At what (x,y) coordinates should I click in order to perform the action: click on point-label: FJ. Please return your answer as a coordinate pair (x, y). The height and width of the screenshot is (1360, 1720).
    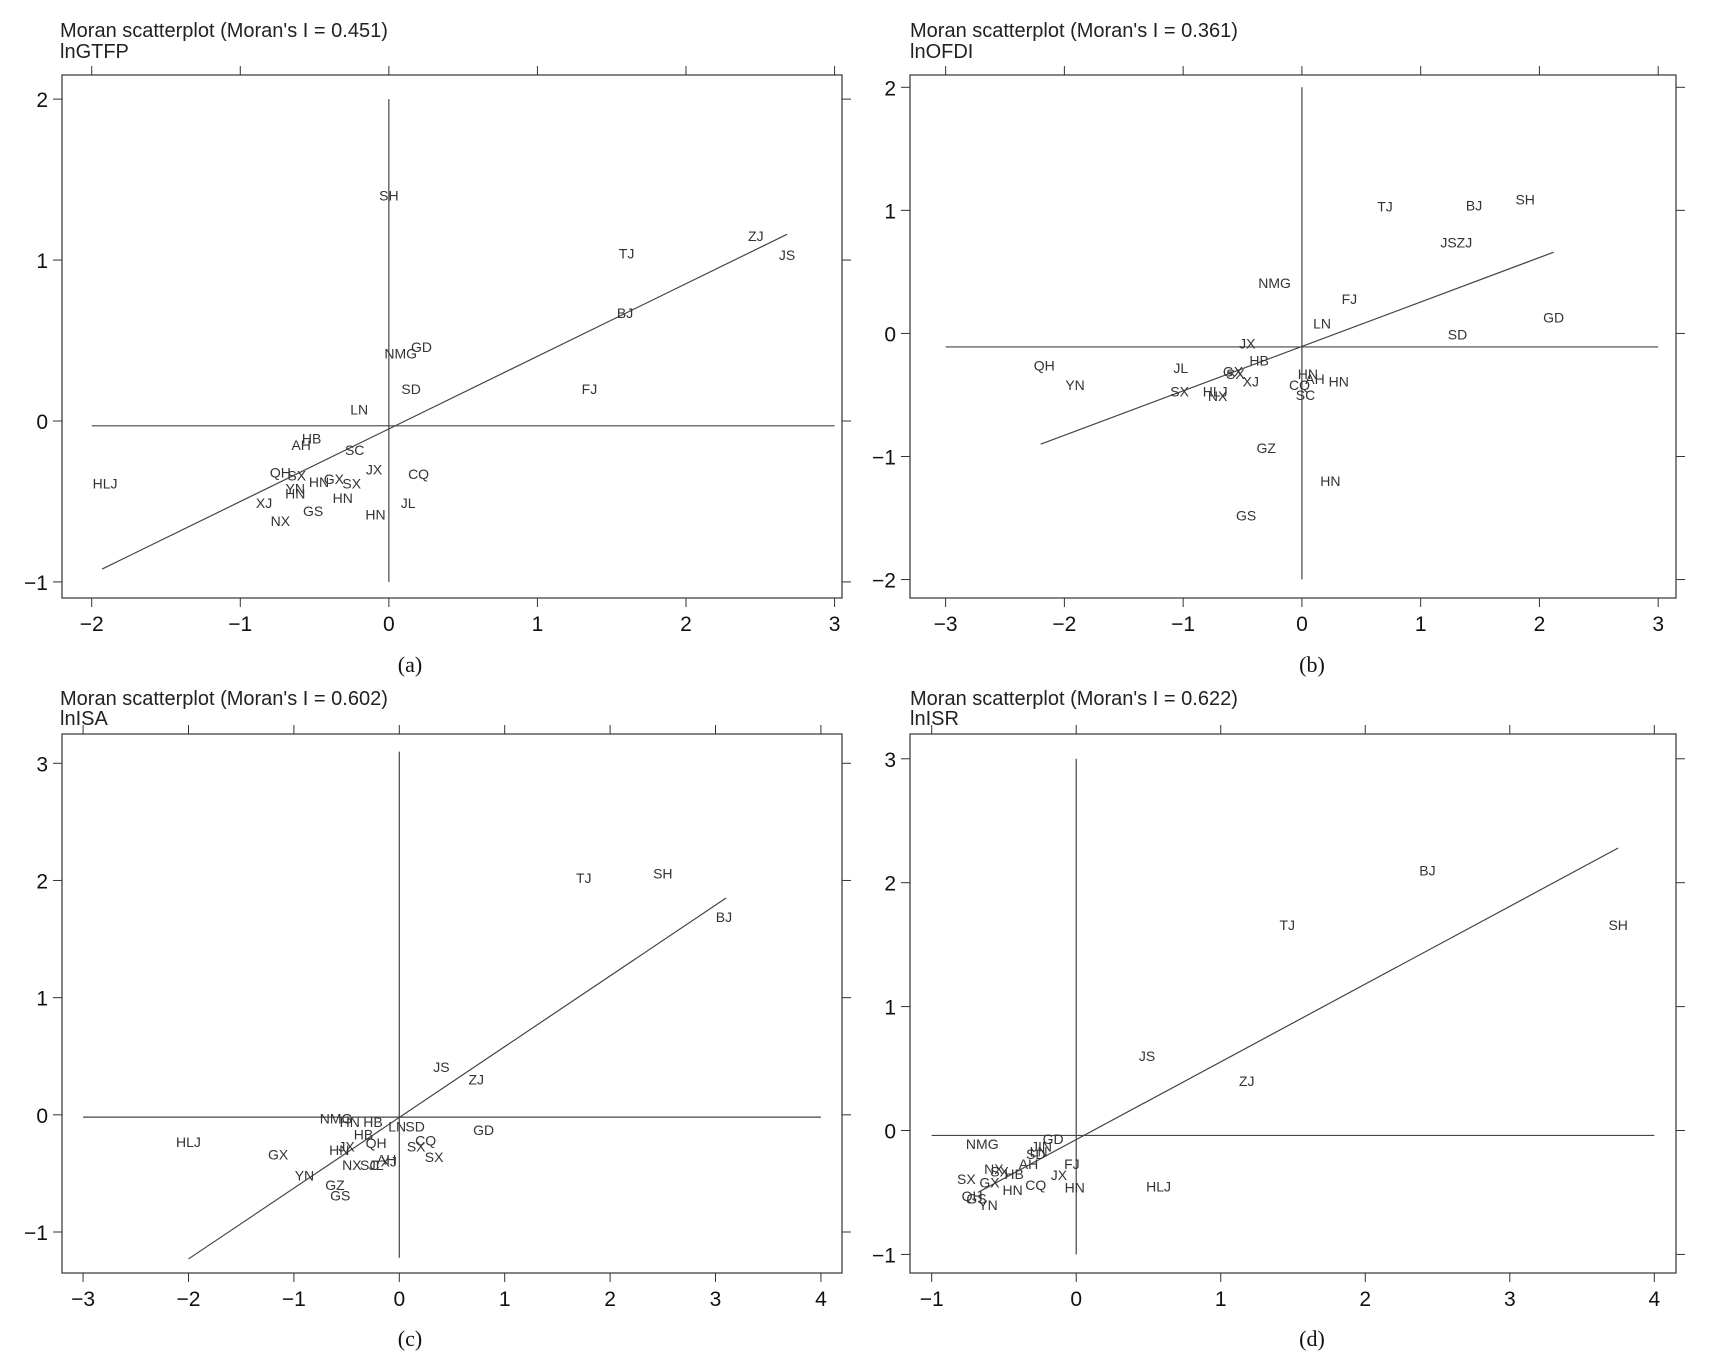
    Looking at the image, I should click on (1072, 1164).